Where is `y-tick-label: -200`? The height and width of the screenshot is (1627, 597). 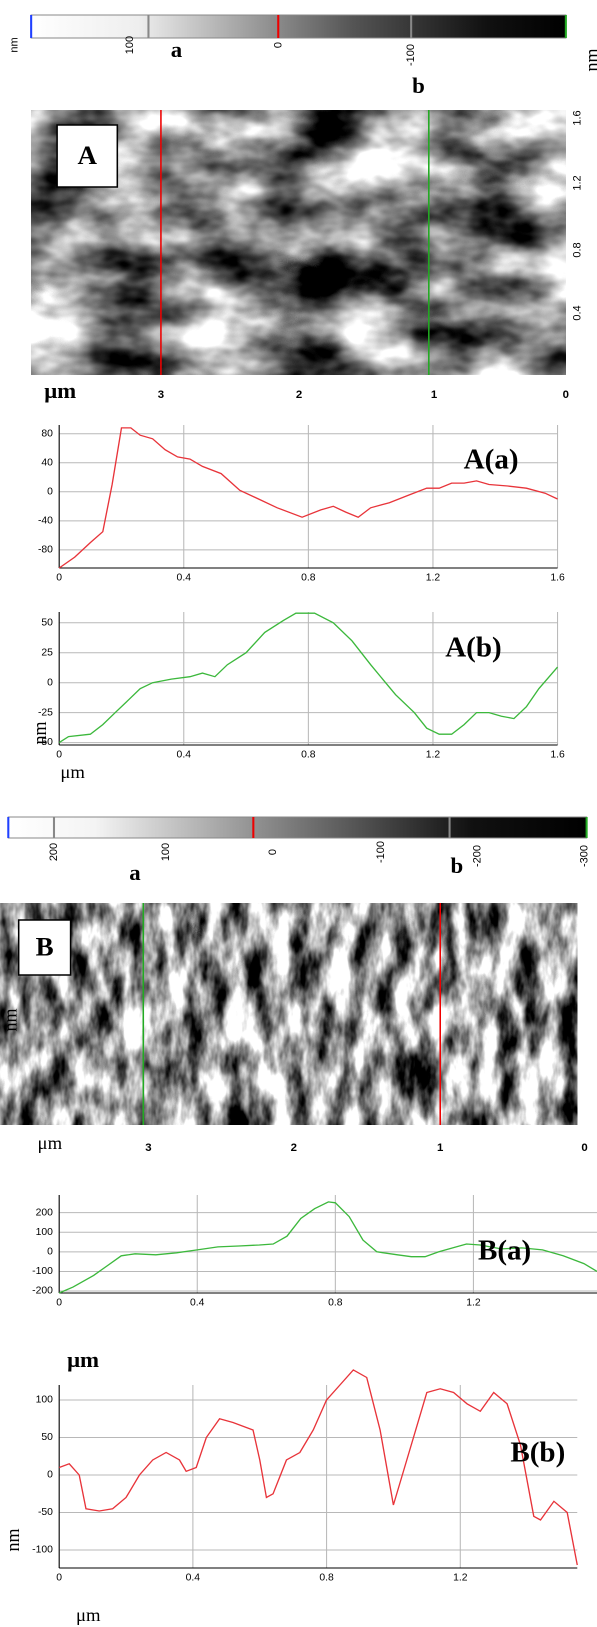
y-tick-label: -200 is located at coordinates (42, 1291).